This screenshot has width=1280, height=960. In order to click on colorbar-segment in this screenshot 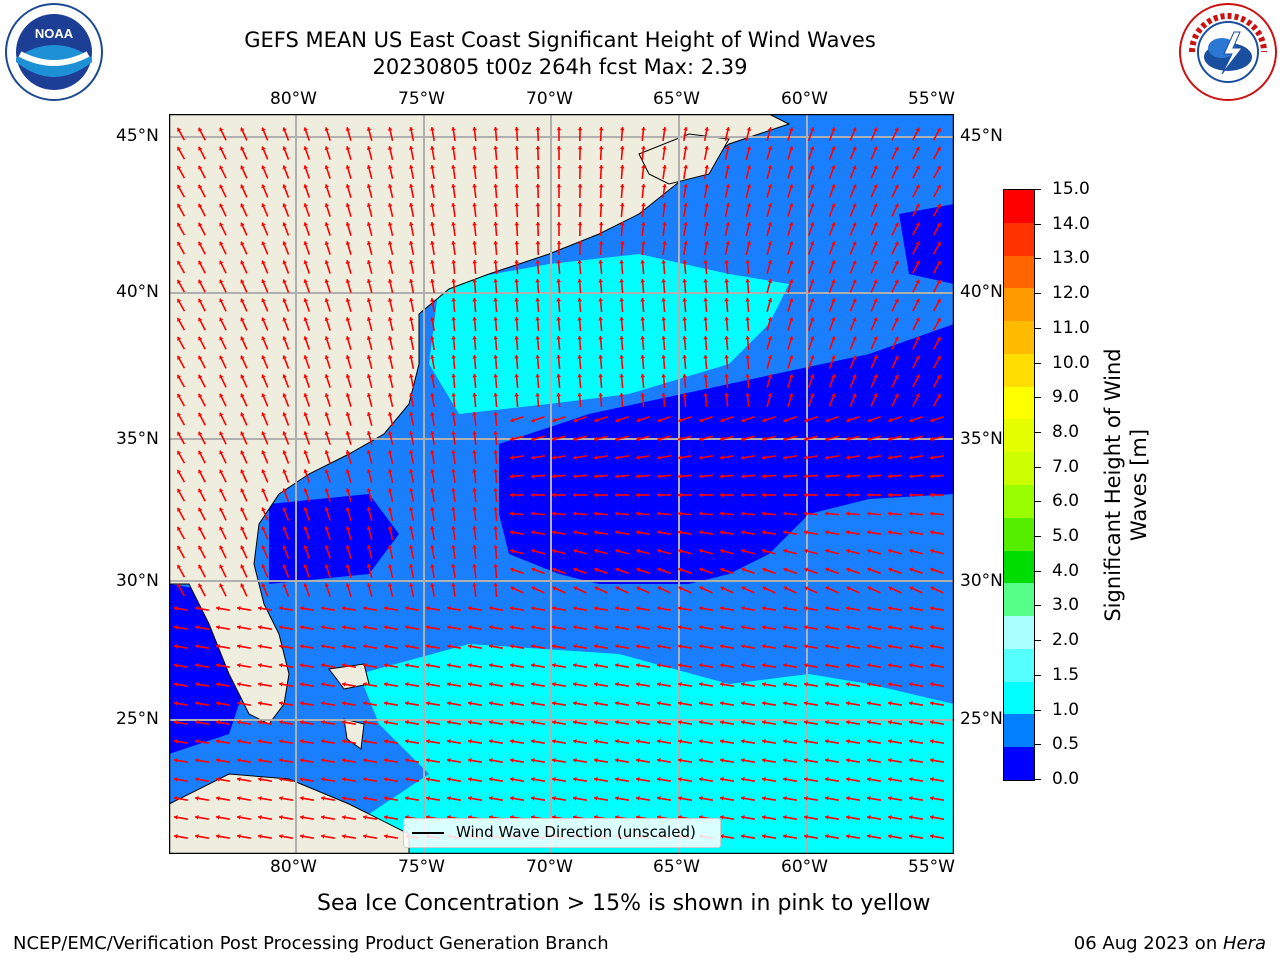, I will do `click(1019, 502)`.